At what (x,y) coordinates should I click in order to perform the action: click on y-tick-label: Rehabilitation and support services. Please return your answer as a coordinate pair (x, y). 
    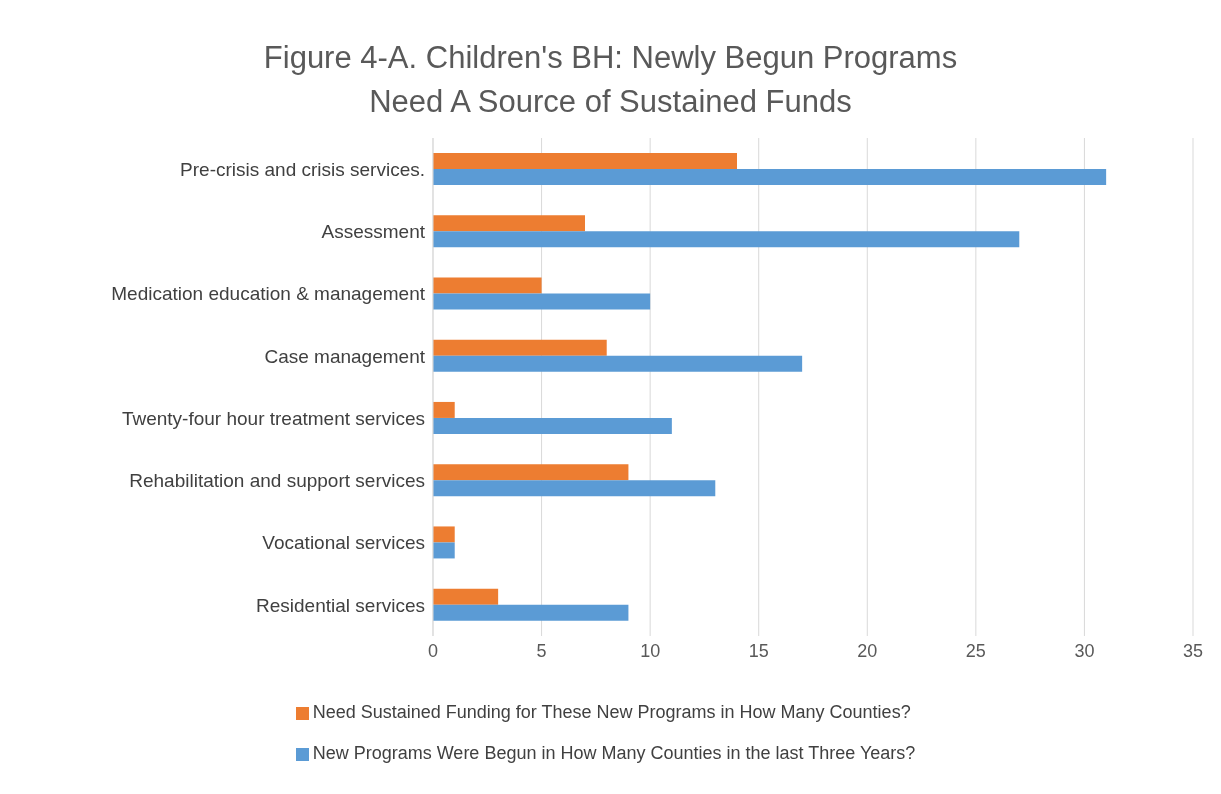
    Looking at the image, I should click on (277, 481).